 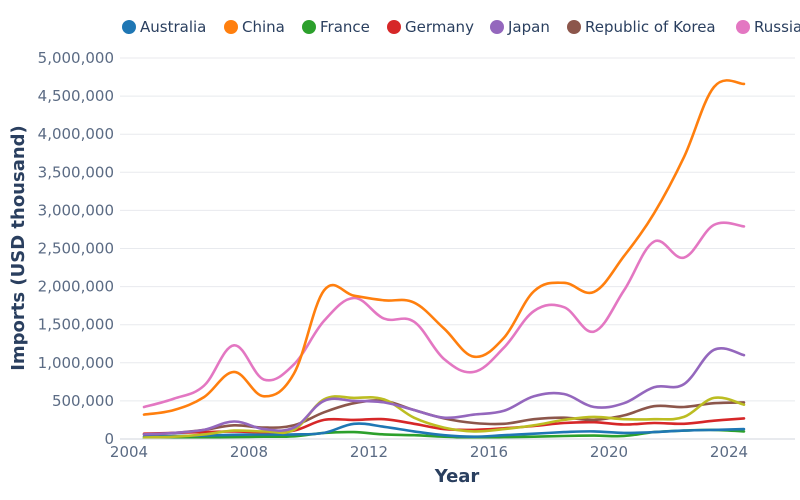 I want to click on y-tick-label: 3,500,000, so click(x=76, y=172).